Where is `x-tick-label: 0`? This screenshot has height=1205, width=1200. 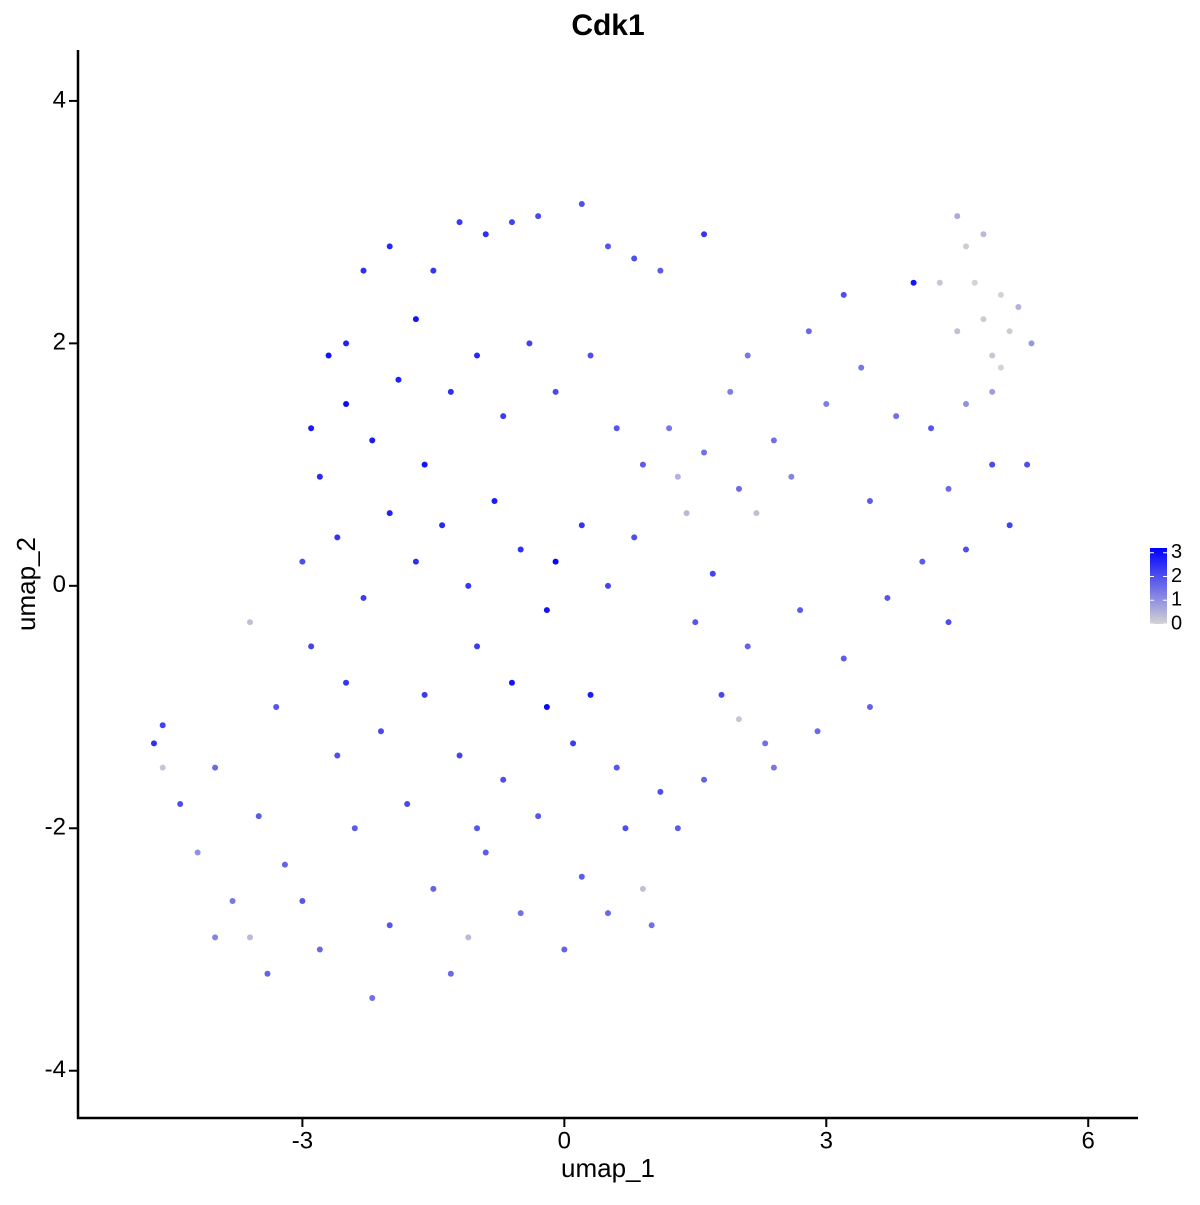 x-tick-label: 0 is located at coordinates (564, 1140).